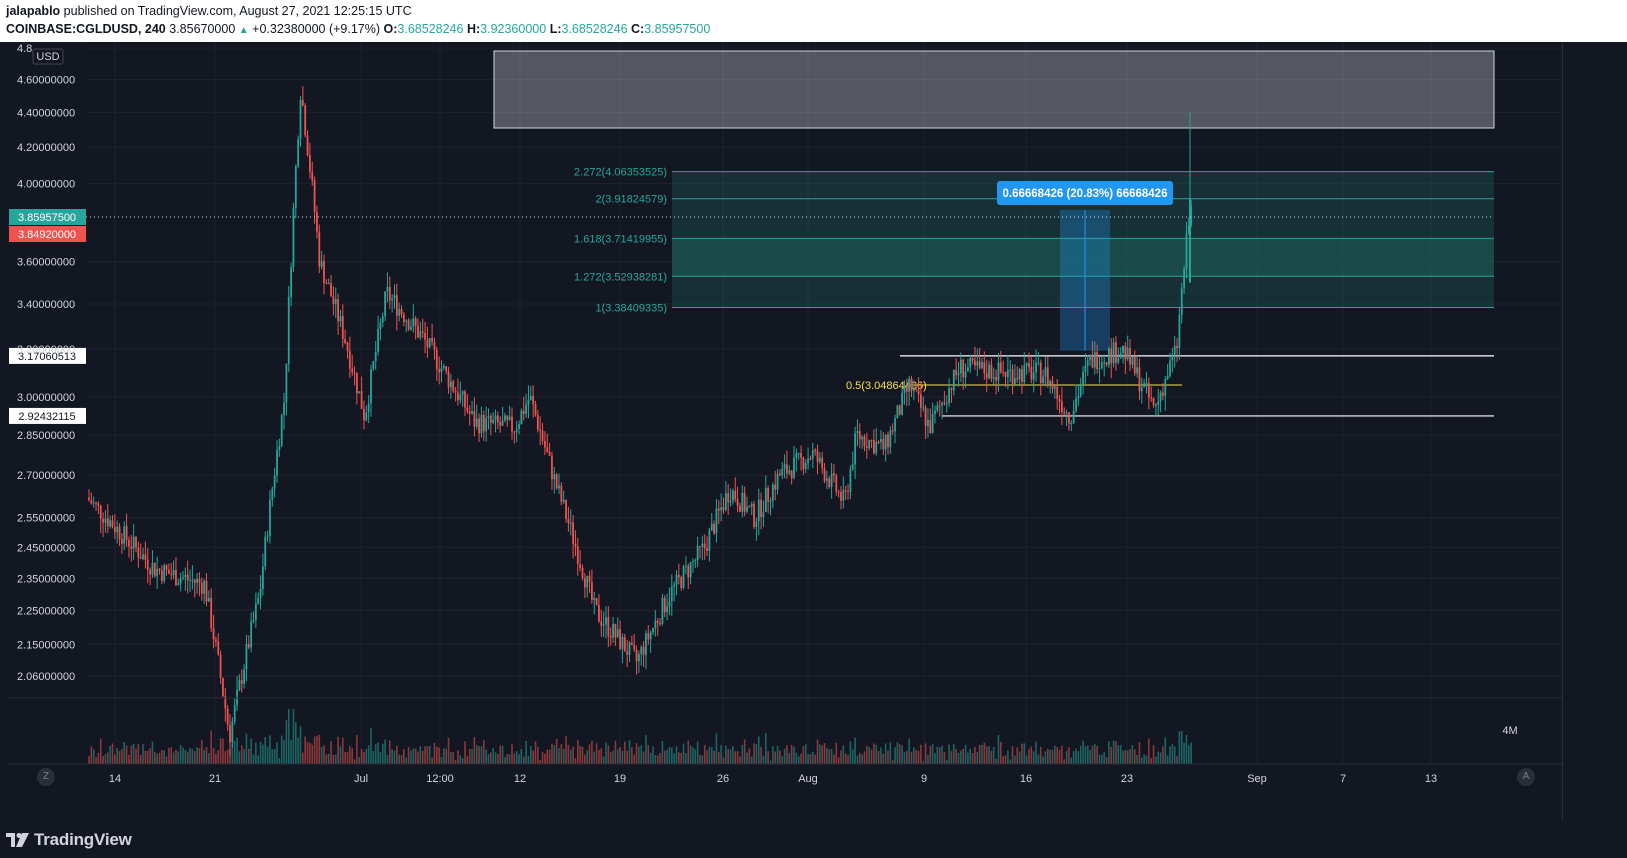  What do you see at coordinates (33, 11) in the screenshot?
I see `author-name: jalapablo` at bounding box center [33, 11].